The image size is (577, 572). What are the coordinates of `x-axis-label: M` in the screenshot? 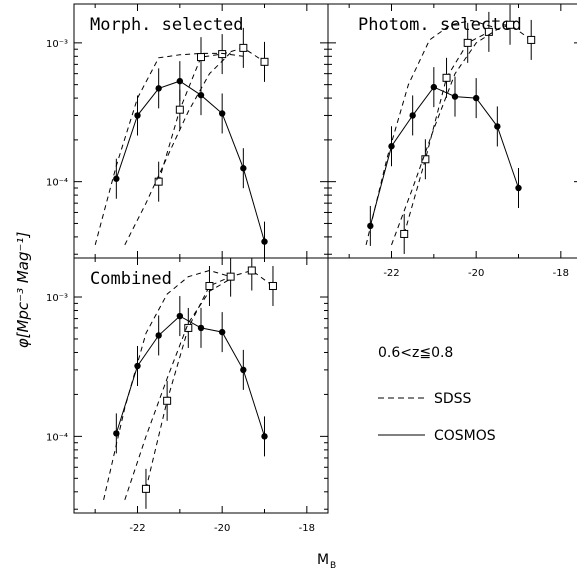 It's located at (323, 560).